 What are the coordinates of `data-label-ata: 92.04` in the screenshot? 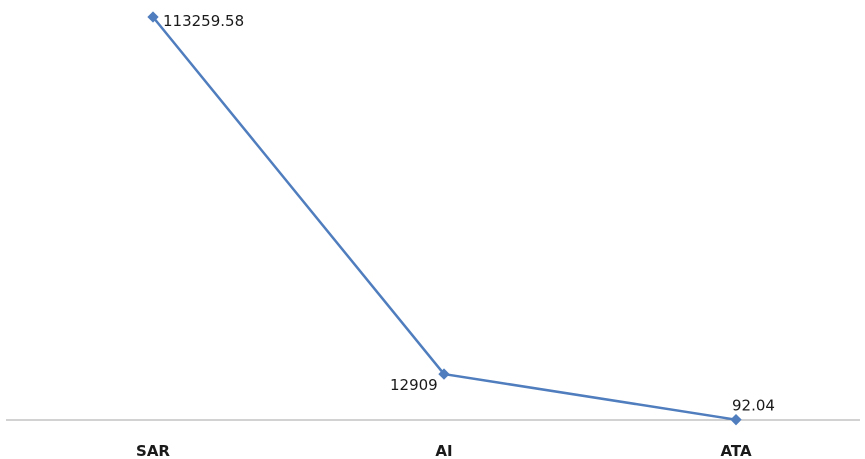 It's located at (753, 406).